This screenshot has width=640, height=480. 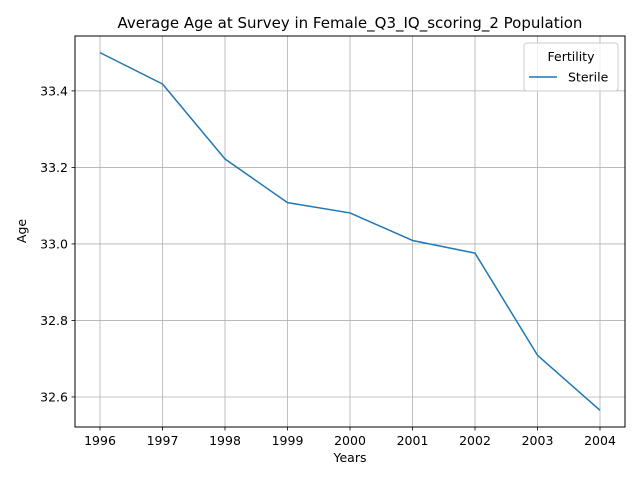 What do you see at coordinates (54, 243) in the screenshot?
I see `y-tick-label: 33.0` at bounding box center [54, 243].